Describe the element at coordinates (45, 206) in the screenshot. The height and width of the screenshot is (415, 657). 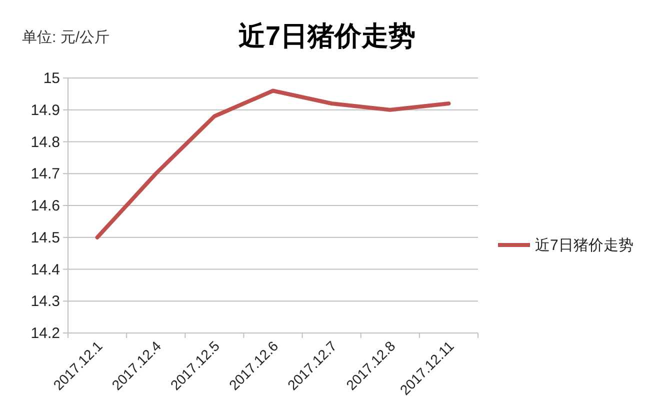
I see `y-tick-label: 14.6` at that location.